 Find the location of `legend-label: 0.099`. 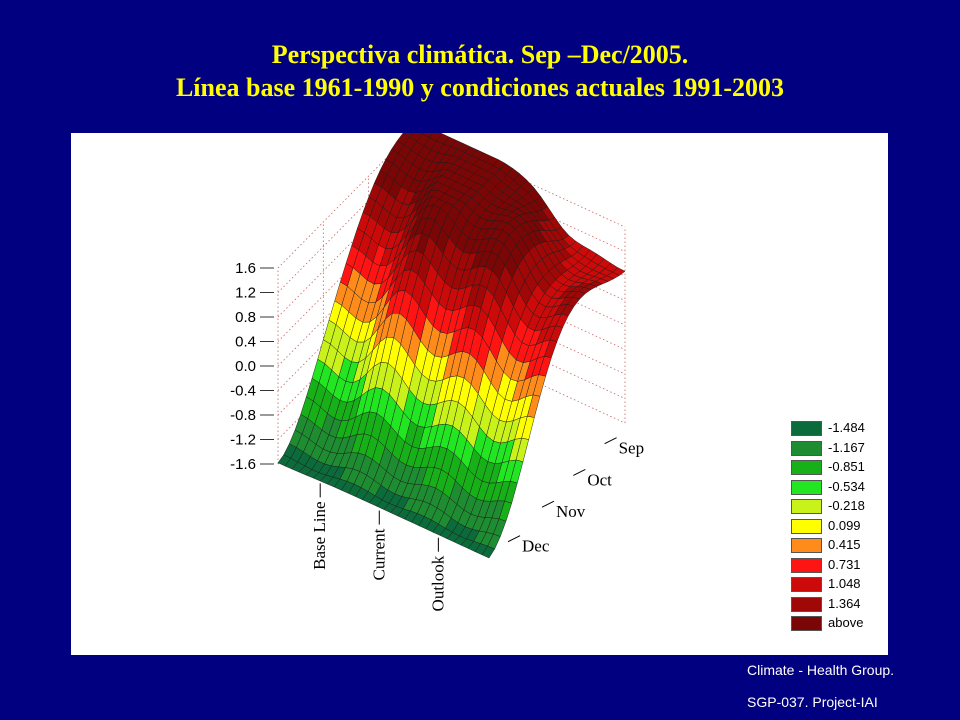

legend-label: 0.099 is located at coordinates (844, 525).